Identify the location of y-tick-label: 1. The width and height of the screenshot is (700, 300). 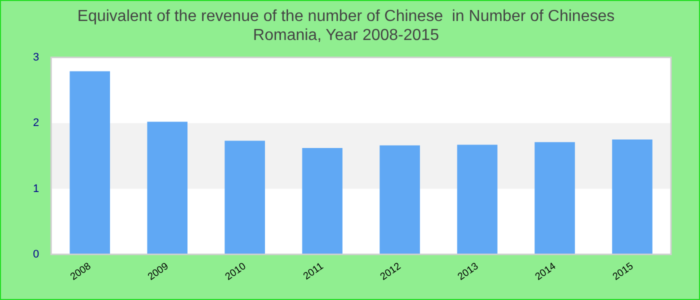
(36, 188).